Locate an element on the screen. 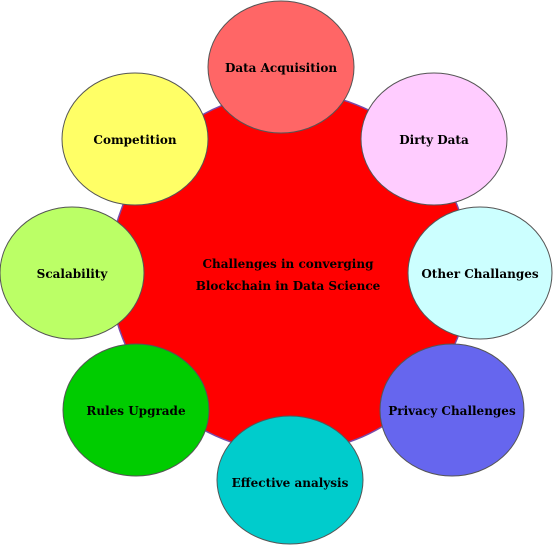  node-competition-circle is located at coordinates (135, 139).